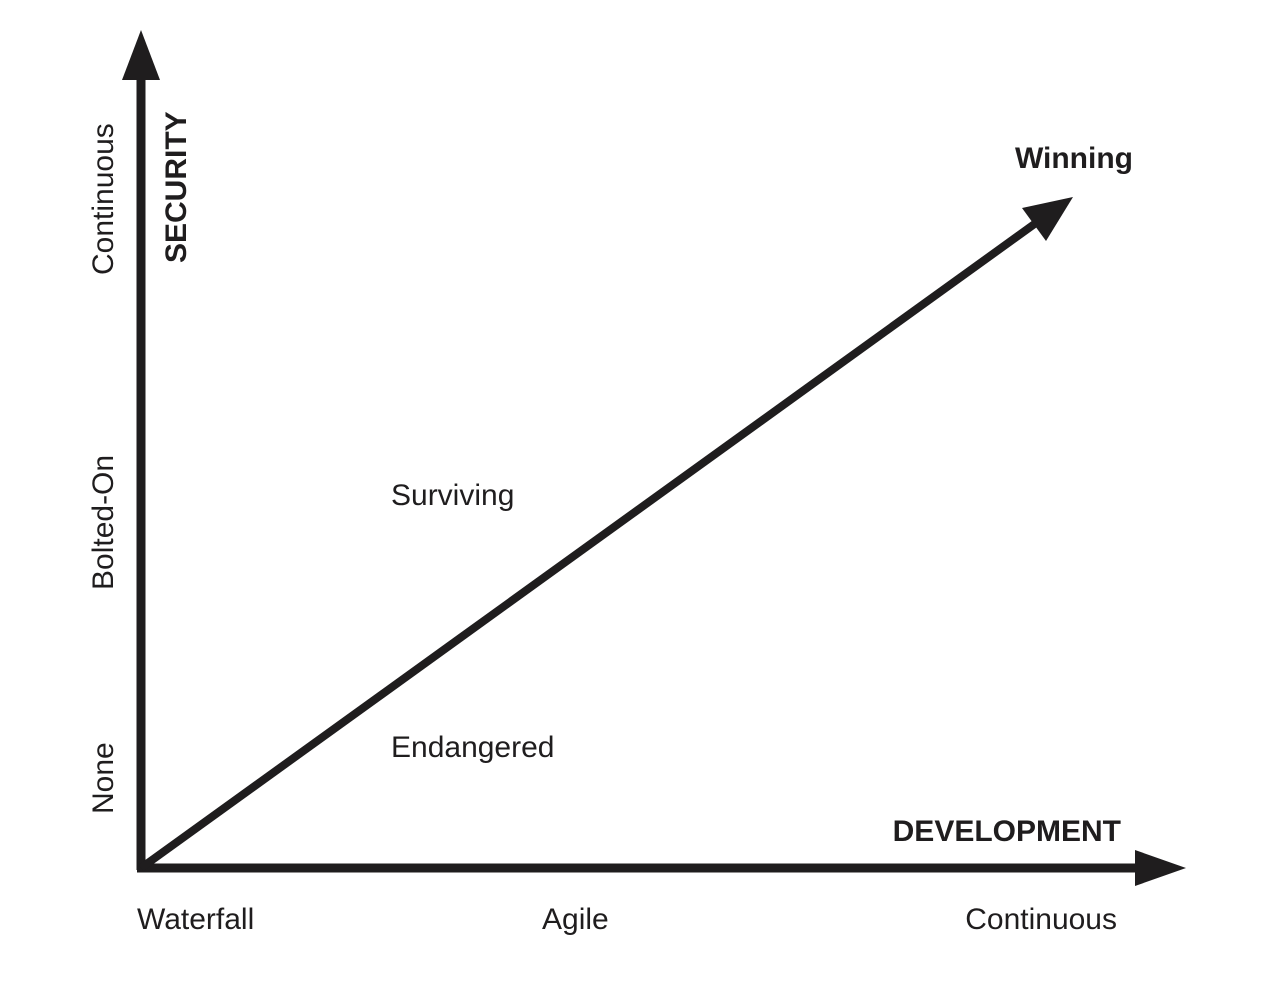  Describe the element at coordinates (452, 495) in the screenshot. I see `surviving-label: Surviving` at that location.